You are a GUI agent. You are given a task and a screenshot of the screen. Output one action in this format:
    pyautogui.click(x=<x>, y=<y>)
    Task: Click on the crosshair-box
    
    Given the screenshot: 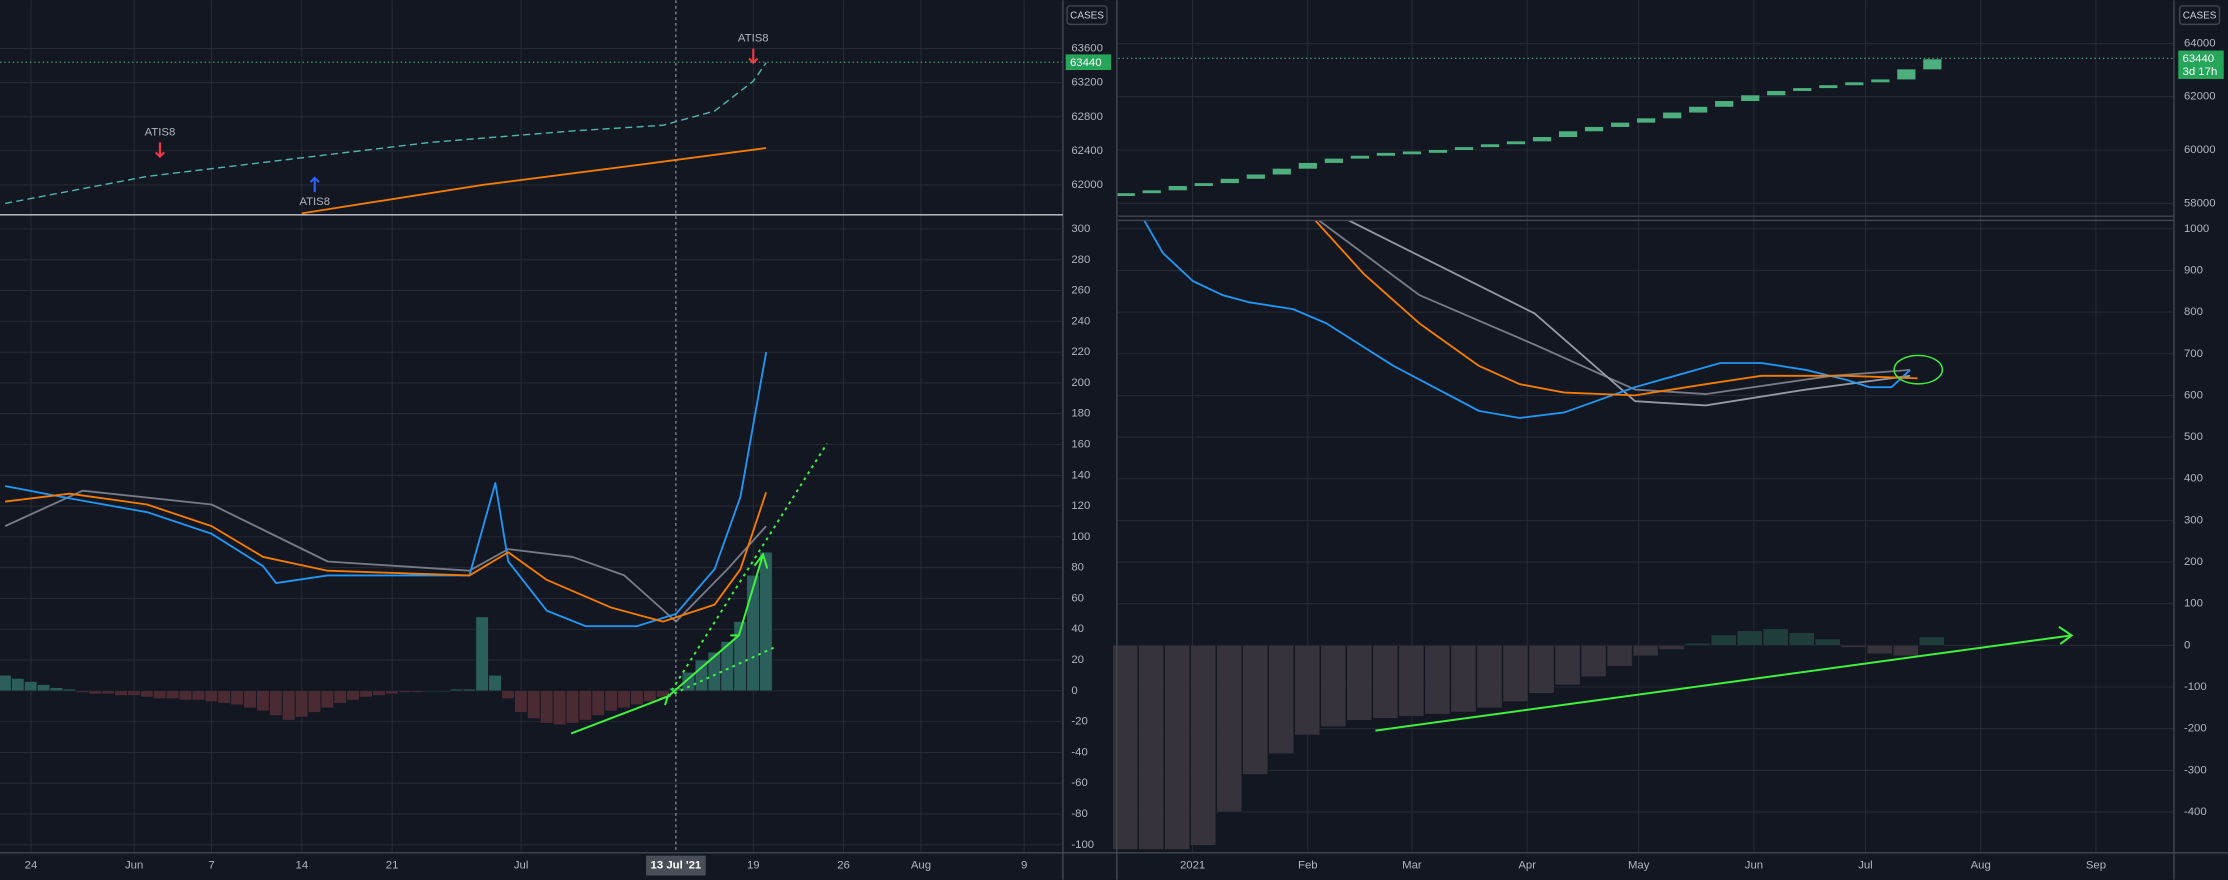 What is the action you would take?
    pyautogui.click(x=676, y=865)
    